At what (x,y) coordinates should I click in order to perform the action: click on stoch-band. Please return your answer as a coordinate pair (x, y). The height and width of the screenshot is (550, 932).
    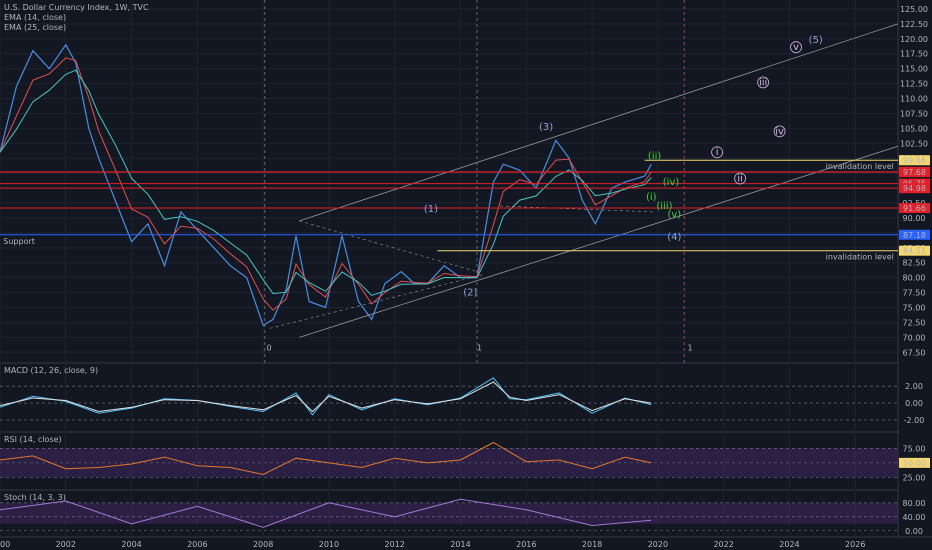
    Looking at the image, I should click on (449, 513).